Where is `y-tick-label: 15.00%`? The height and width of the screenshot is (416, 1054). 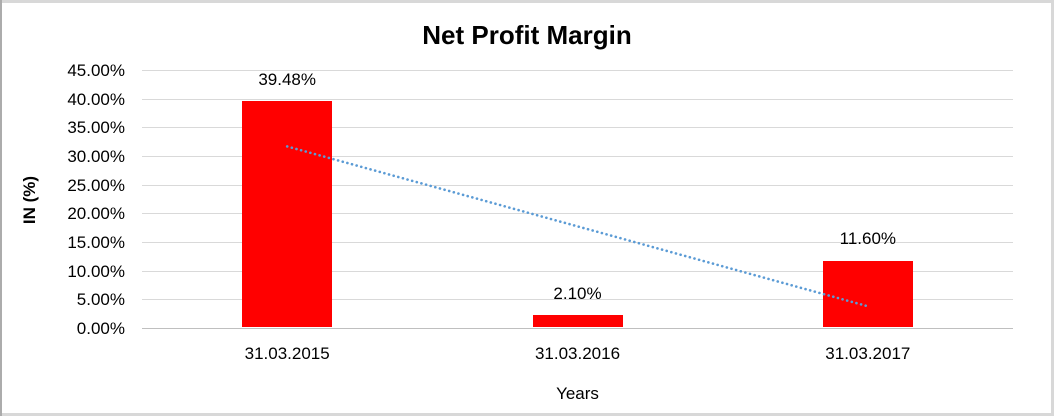 y-tick-label: 15.00% is located at coordinates (96, 242).